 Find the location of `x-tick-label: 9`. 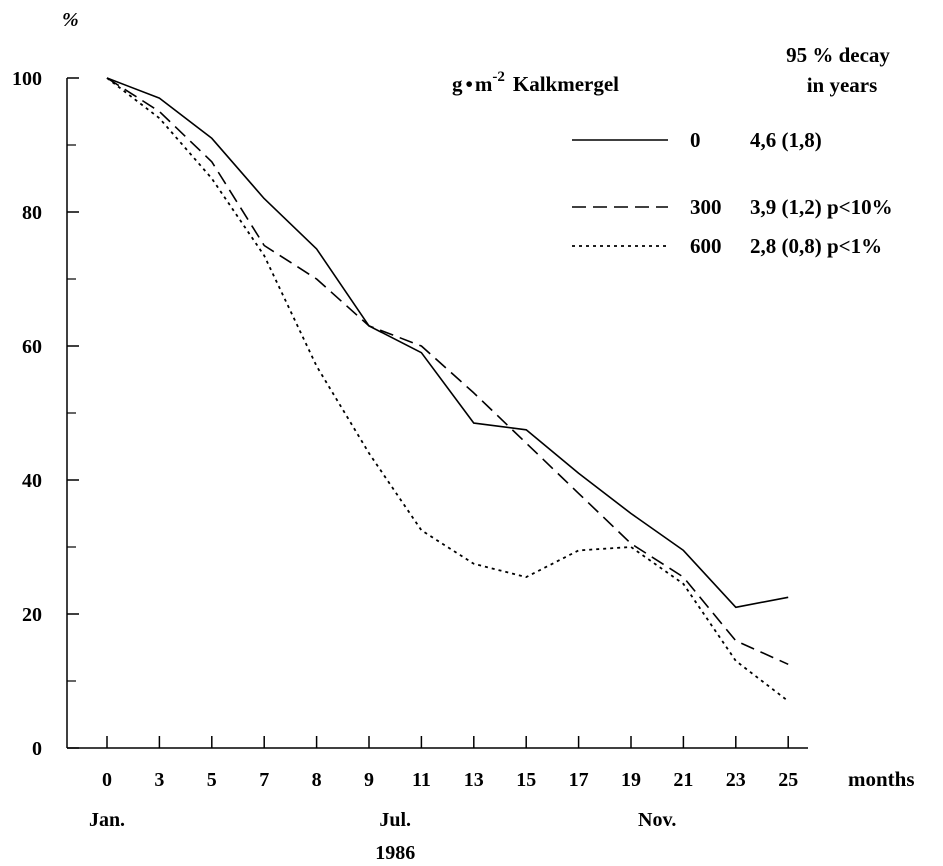

x-tick-label: 9 is located at coordinates (369, 780).